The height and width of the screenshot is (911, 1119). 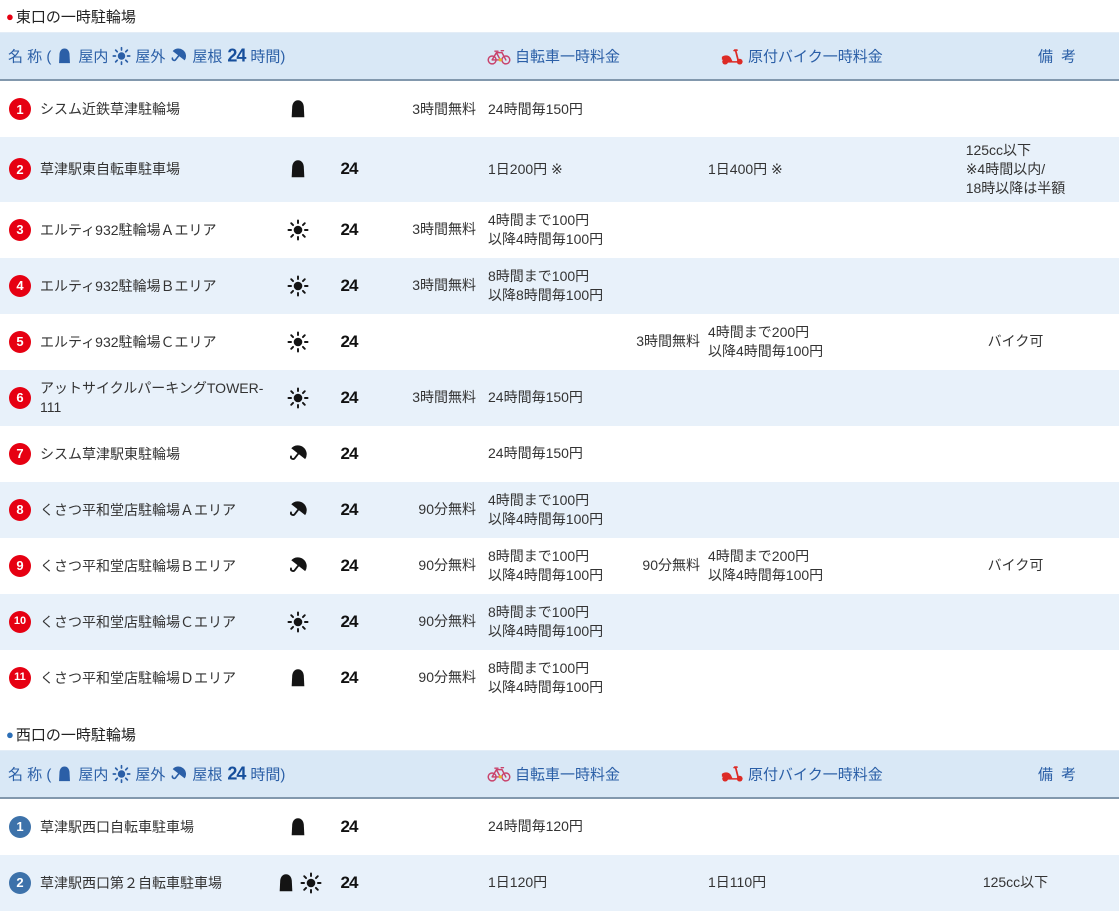 What do you see at coordinates (535, 826) in the screenshot?
I see `bicycle-fee-cell: 24時間毎120円` at bounding box center [535, 826].